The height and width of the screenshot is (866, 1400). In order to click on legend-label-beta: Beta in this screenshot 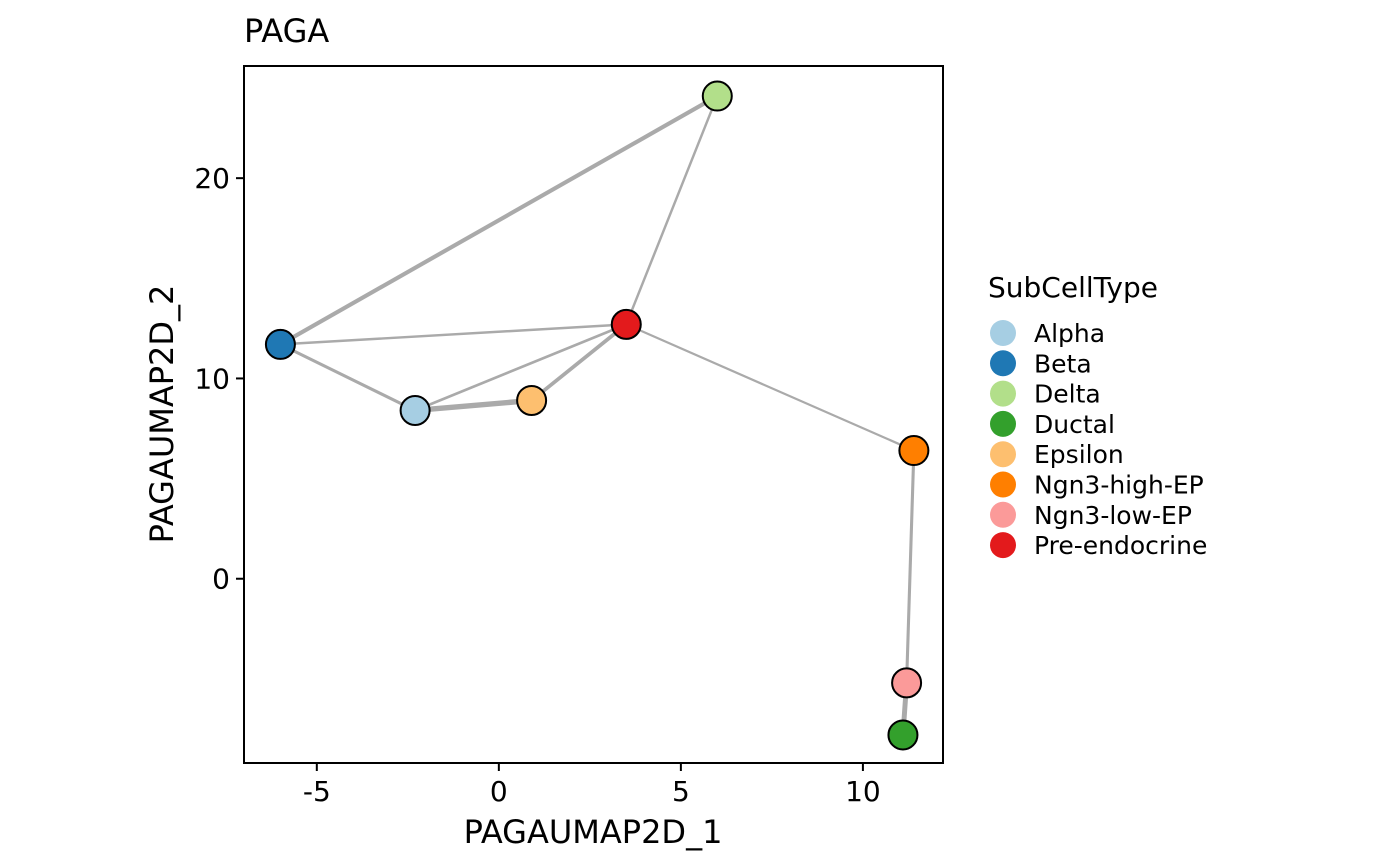, I will do `click(1063, 363)`.